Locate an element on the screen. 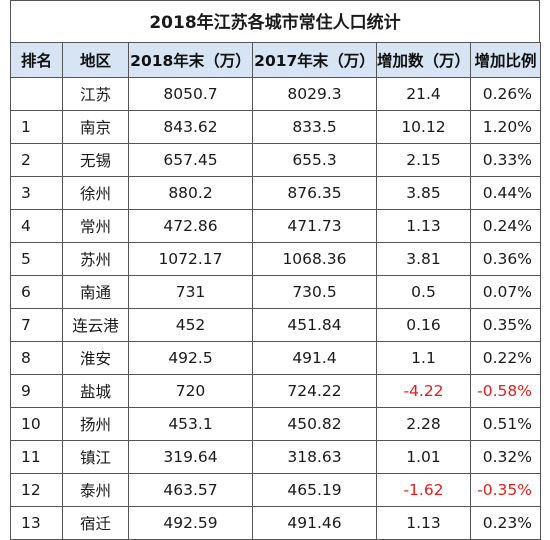 This screenshot has height=540, width=550. cell-ratio: 0.33% is located at coordinates (505, 160).